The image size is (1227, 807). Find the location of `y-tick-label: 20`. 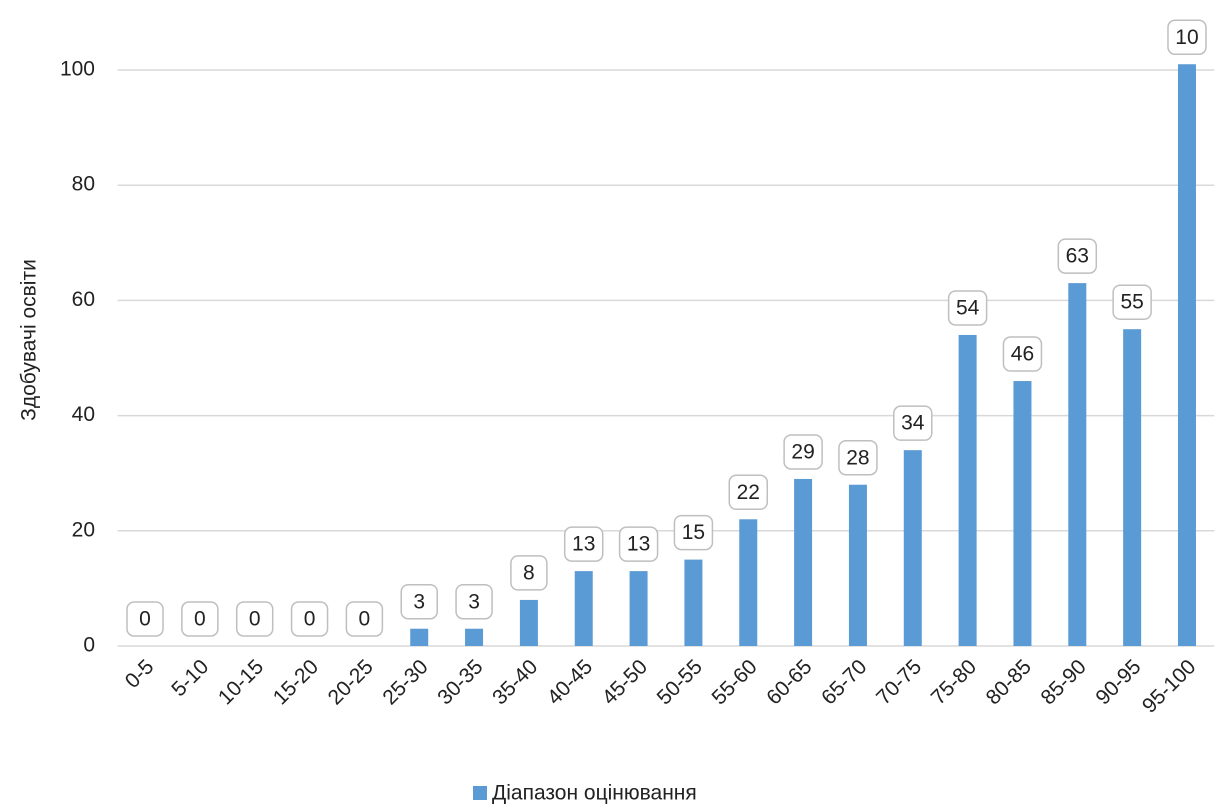

y-tick-label: 20 is located at coordinates (83, 529).